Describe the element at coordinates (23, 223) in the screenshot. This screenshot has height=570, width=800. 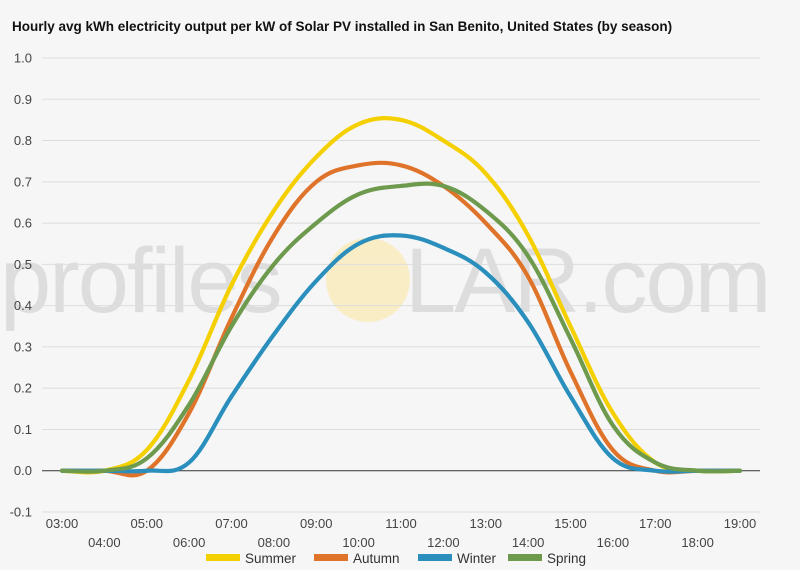
I see `y-tick-label: 0.6` at that location.